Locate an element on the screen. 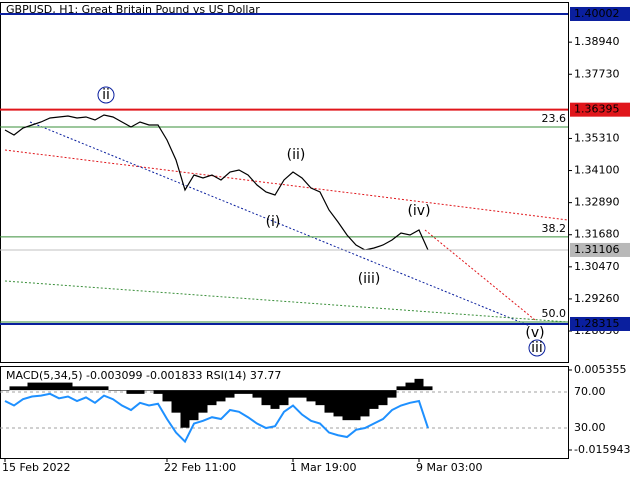 This screenshot has width=640, height=480. fib-label: 38.2 is located at coordinates (554, 228).